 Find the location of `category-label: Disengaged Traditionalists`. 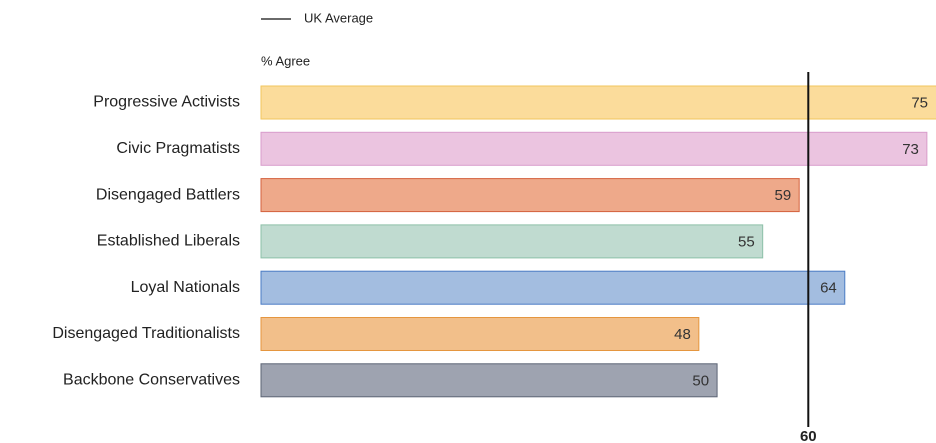

category-label: Disengaged Traditionalists is located at coordinates (146, 333).